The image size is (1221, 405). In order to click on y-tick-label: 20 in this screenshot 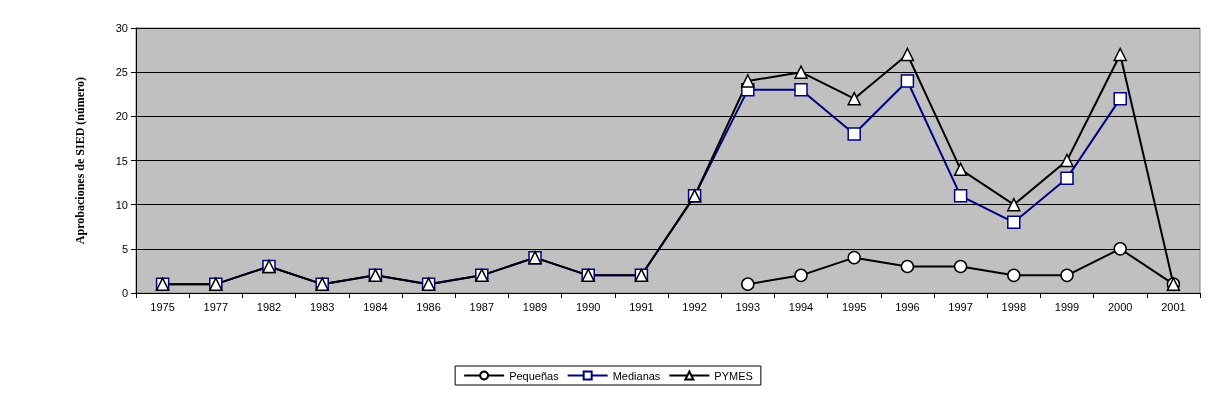, I will do `click(121, 116)`.